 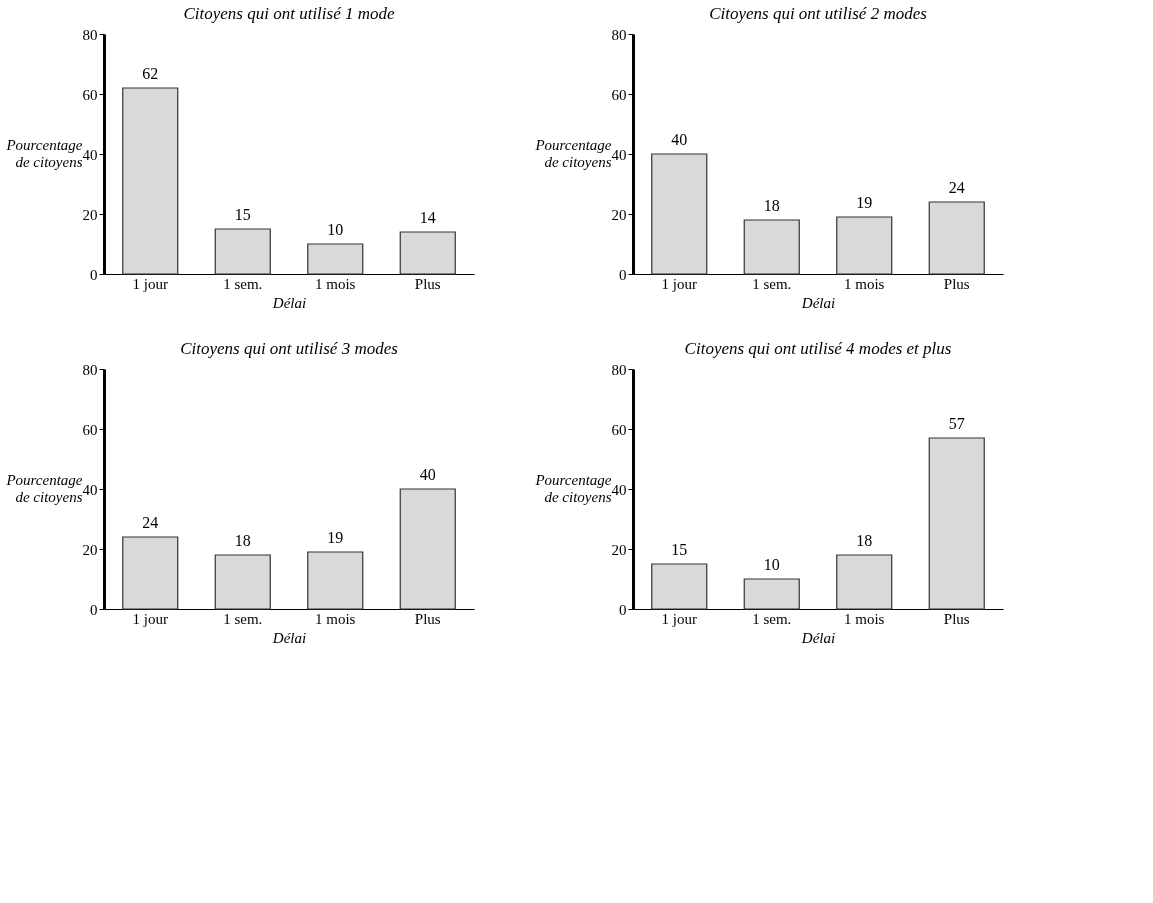 What do you see at coordinates (956, 423) in the screenshot?
I see `data-label: 57` at bounding box center [956, 423].